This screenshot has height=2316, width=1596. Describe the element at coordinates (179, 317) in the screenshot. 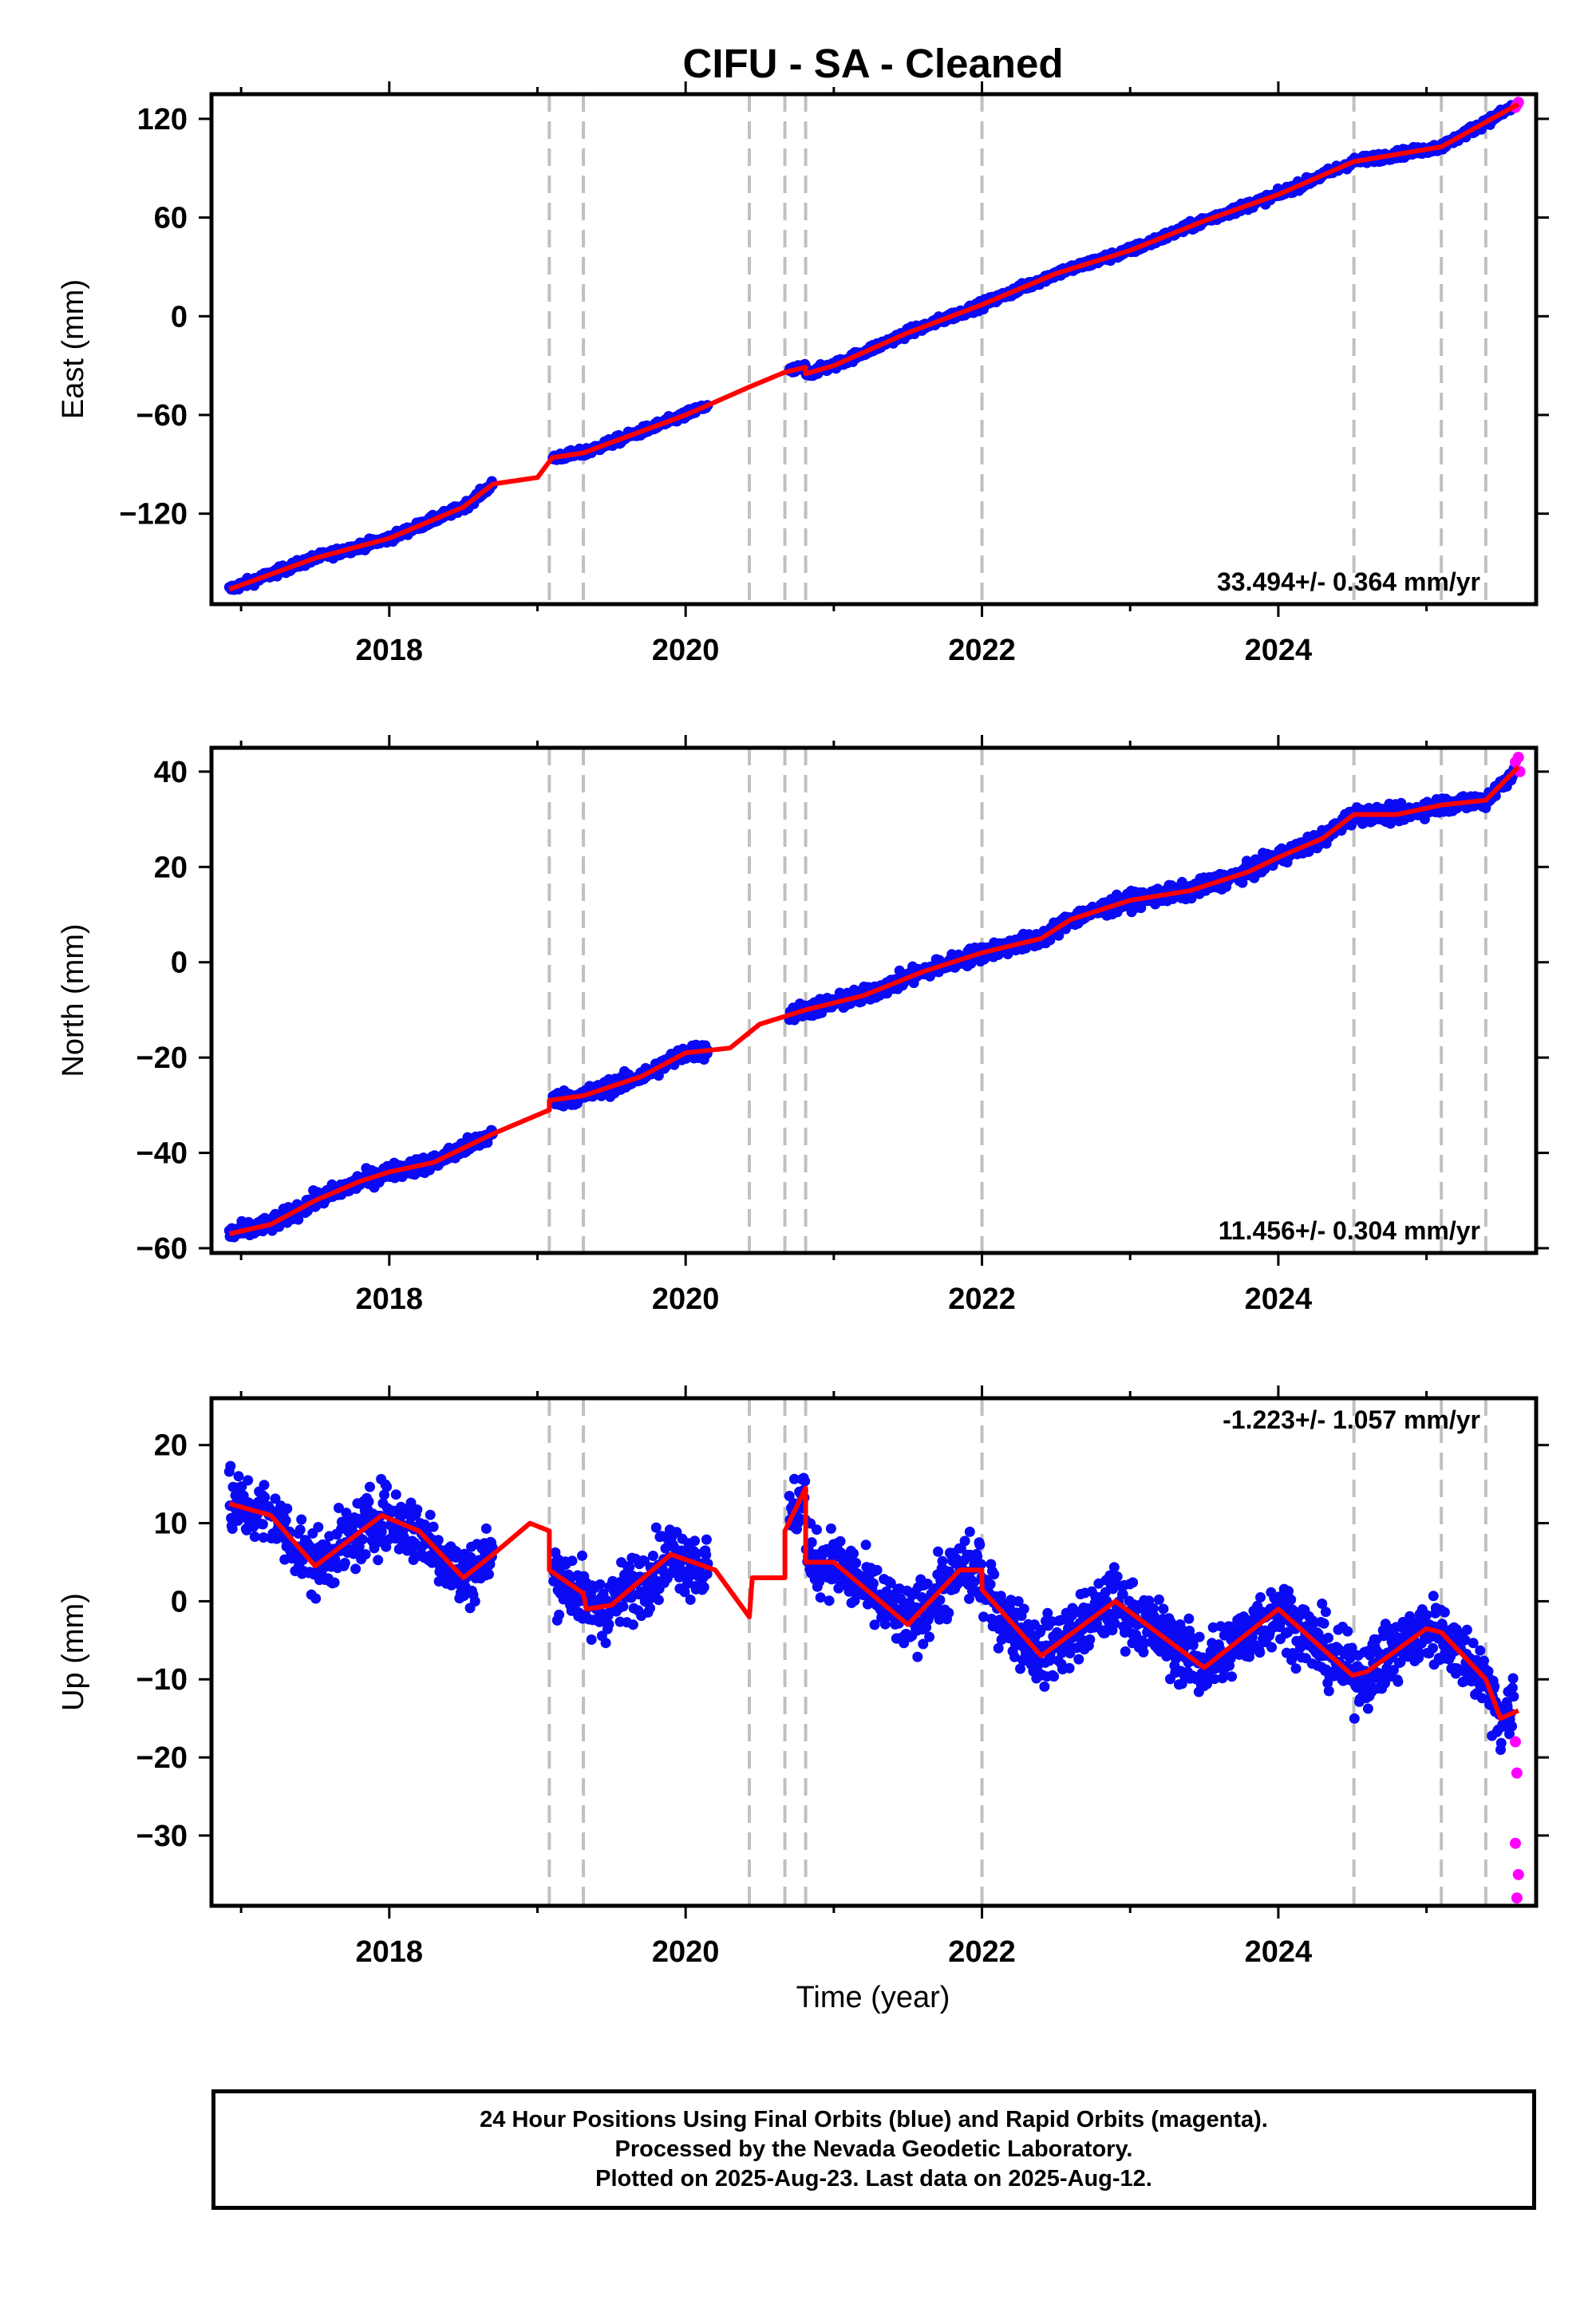

I see `y-tick-label: 0` at that location.